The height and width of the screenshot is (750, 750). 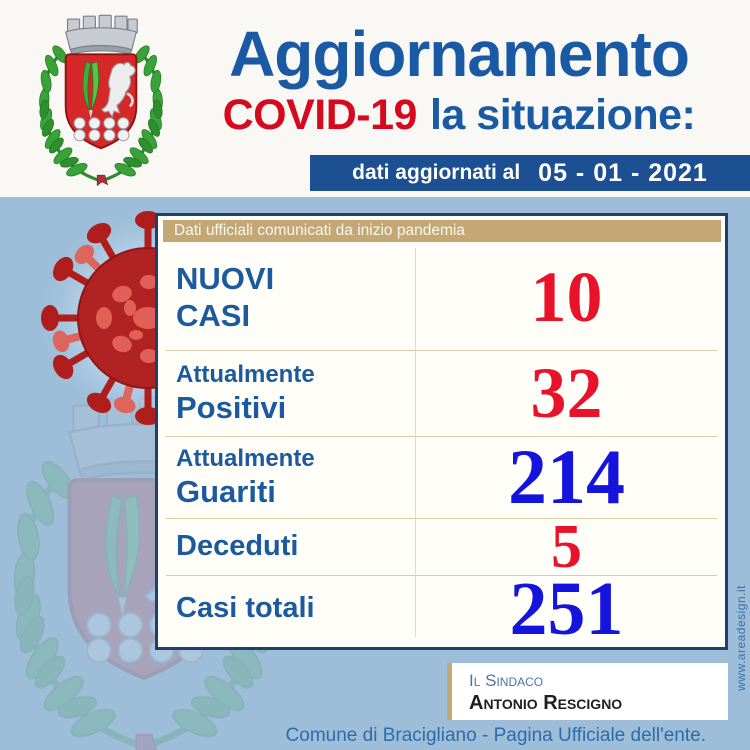 What do you see at coordinates (562, 115) in the screenshot?
I see `subtitle-rest: la situazione:` at bounding box center [562, 115].